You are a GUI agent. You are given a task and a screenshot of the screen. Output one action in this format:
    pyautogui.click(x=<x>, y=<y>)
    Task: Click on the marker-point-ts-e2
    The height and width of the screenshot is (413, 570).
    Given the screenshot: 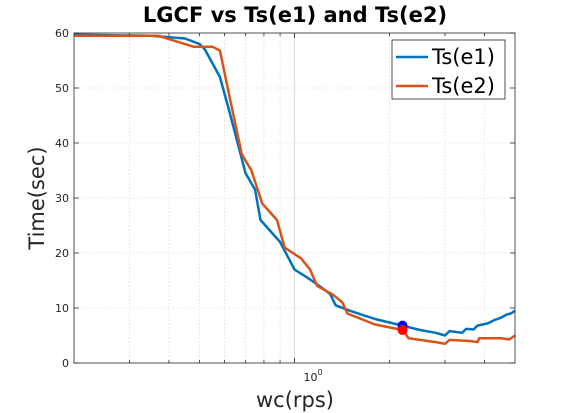 What is the action you would take?
    pyautogui.click(x=402, y=330)
    